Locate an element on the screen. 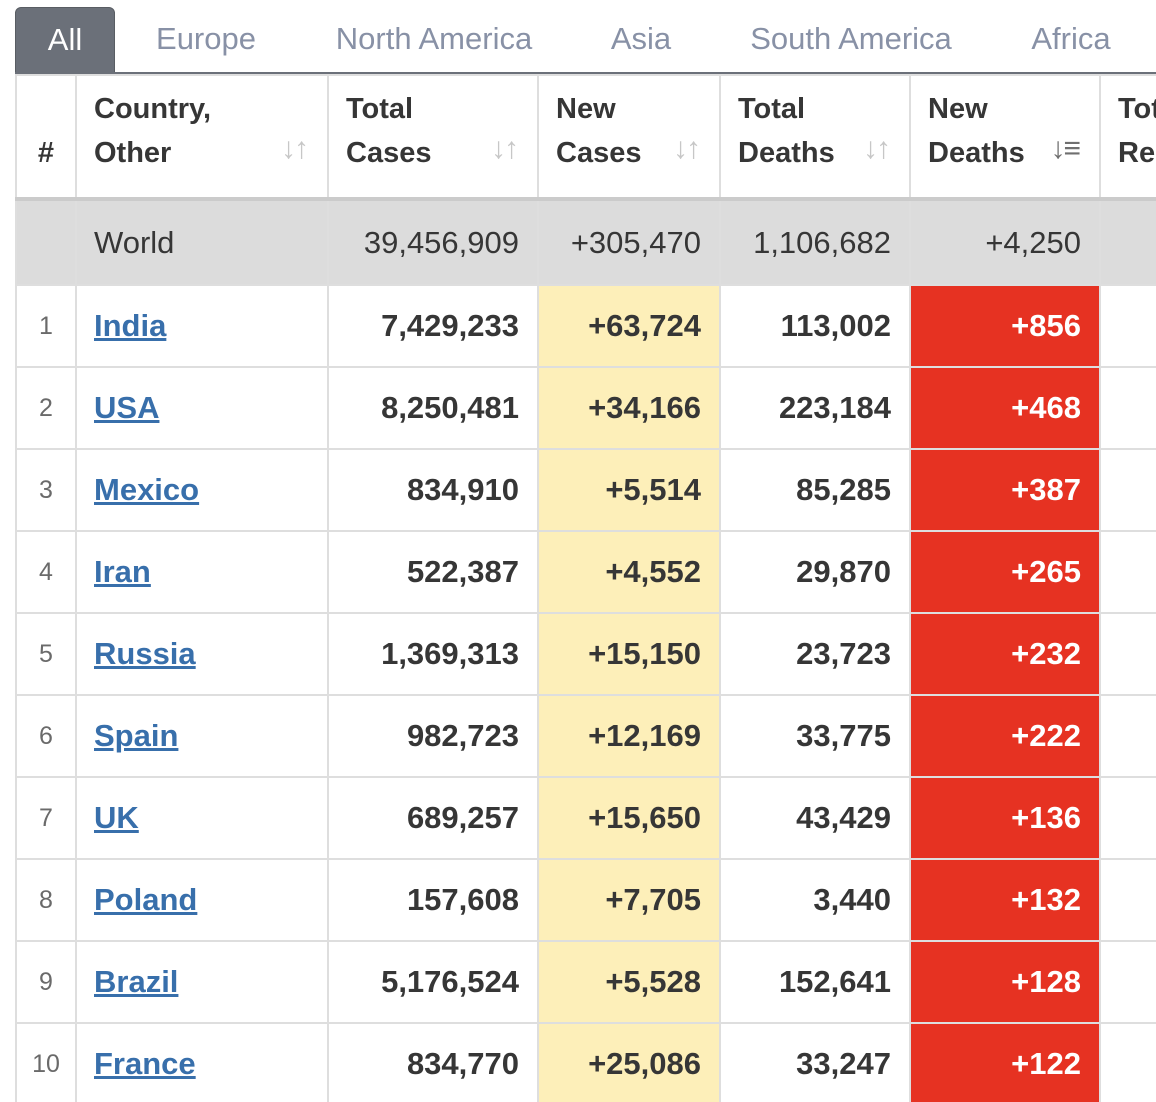 The height and width of the screenshot is (1102, 1156). table-row: 1 India 7,429,233 +63,724 113,002 +856 is located at coordinates (585, 326).